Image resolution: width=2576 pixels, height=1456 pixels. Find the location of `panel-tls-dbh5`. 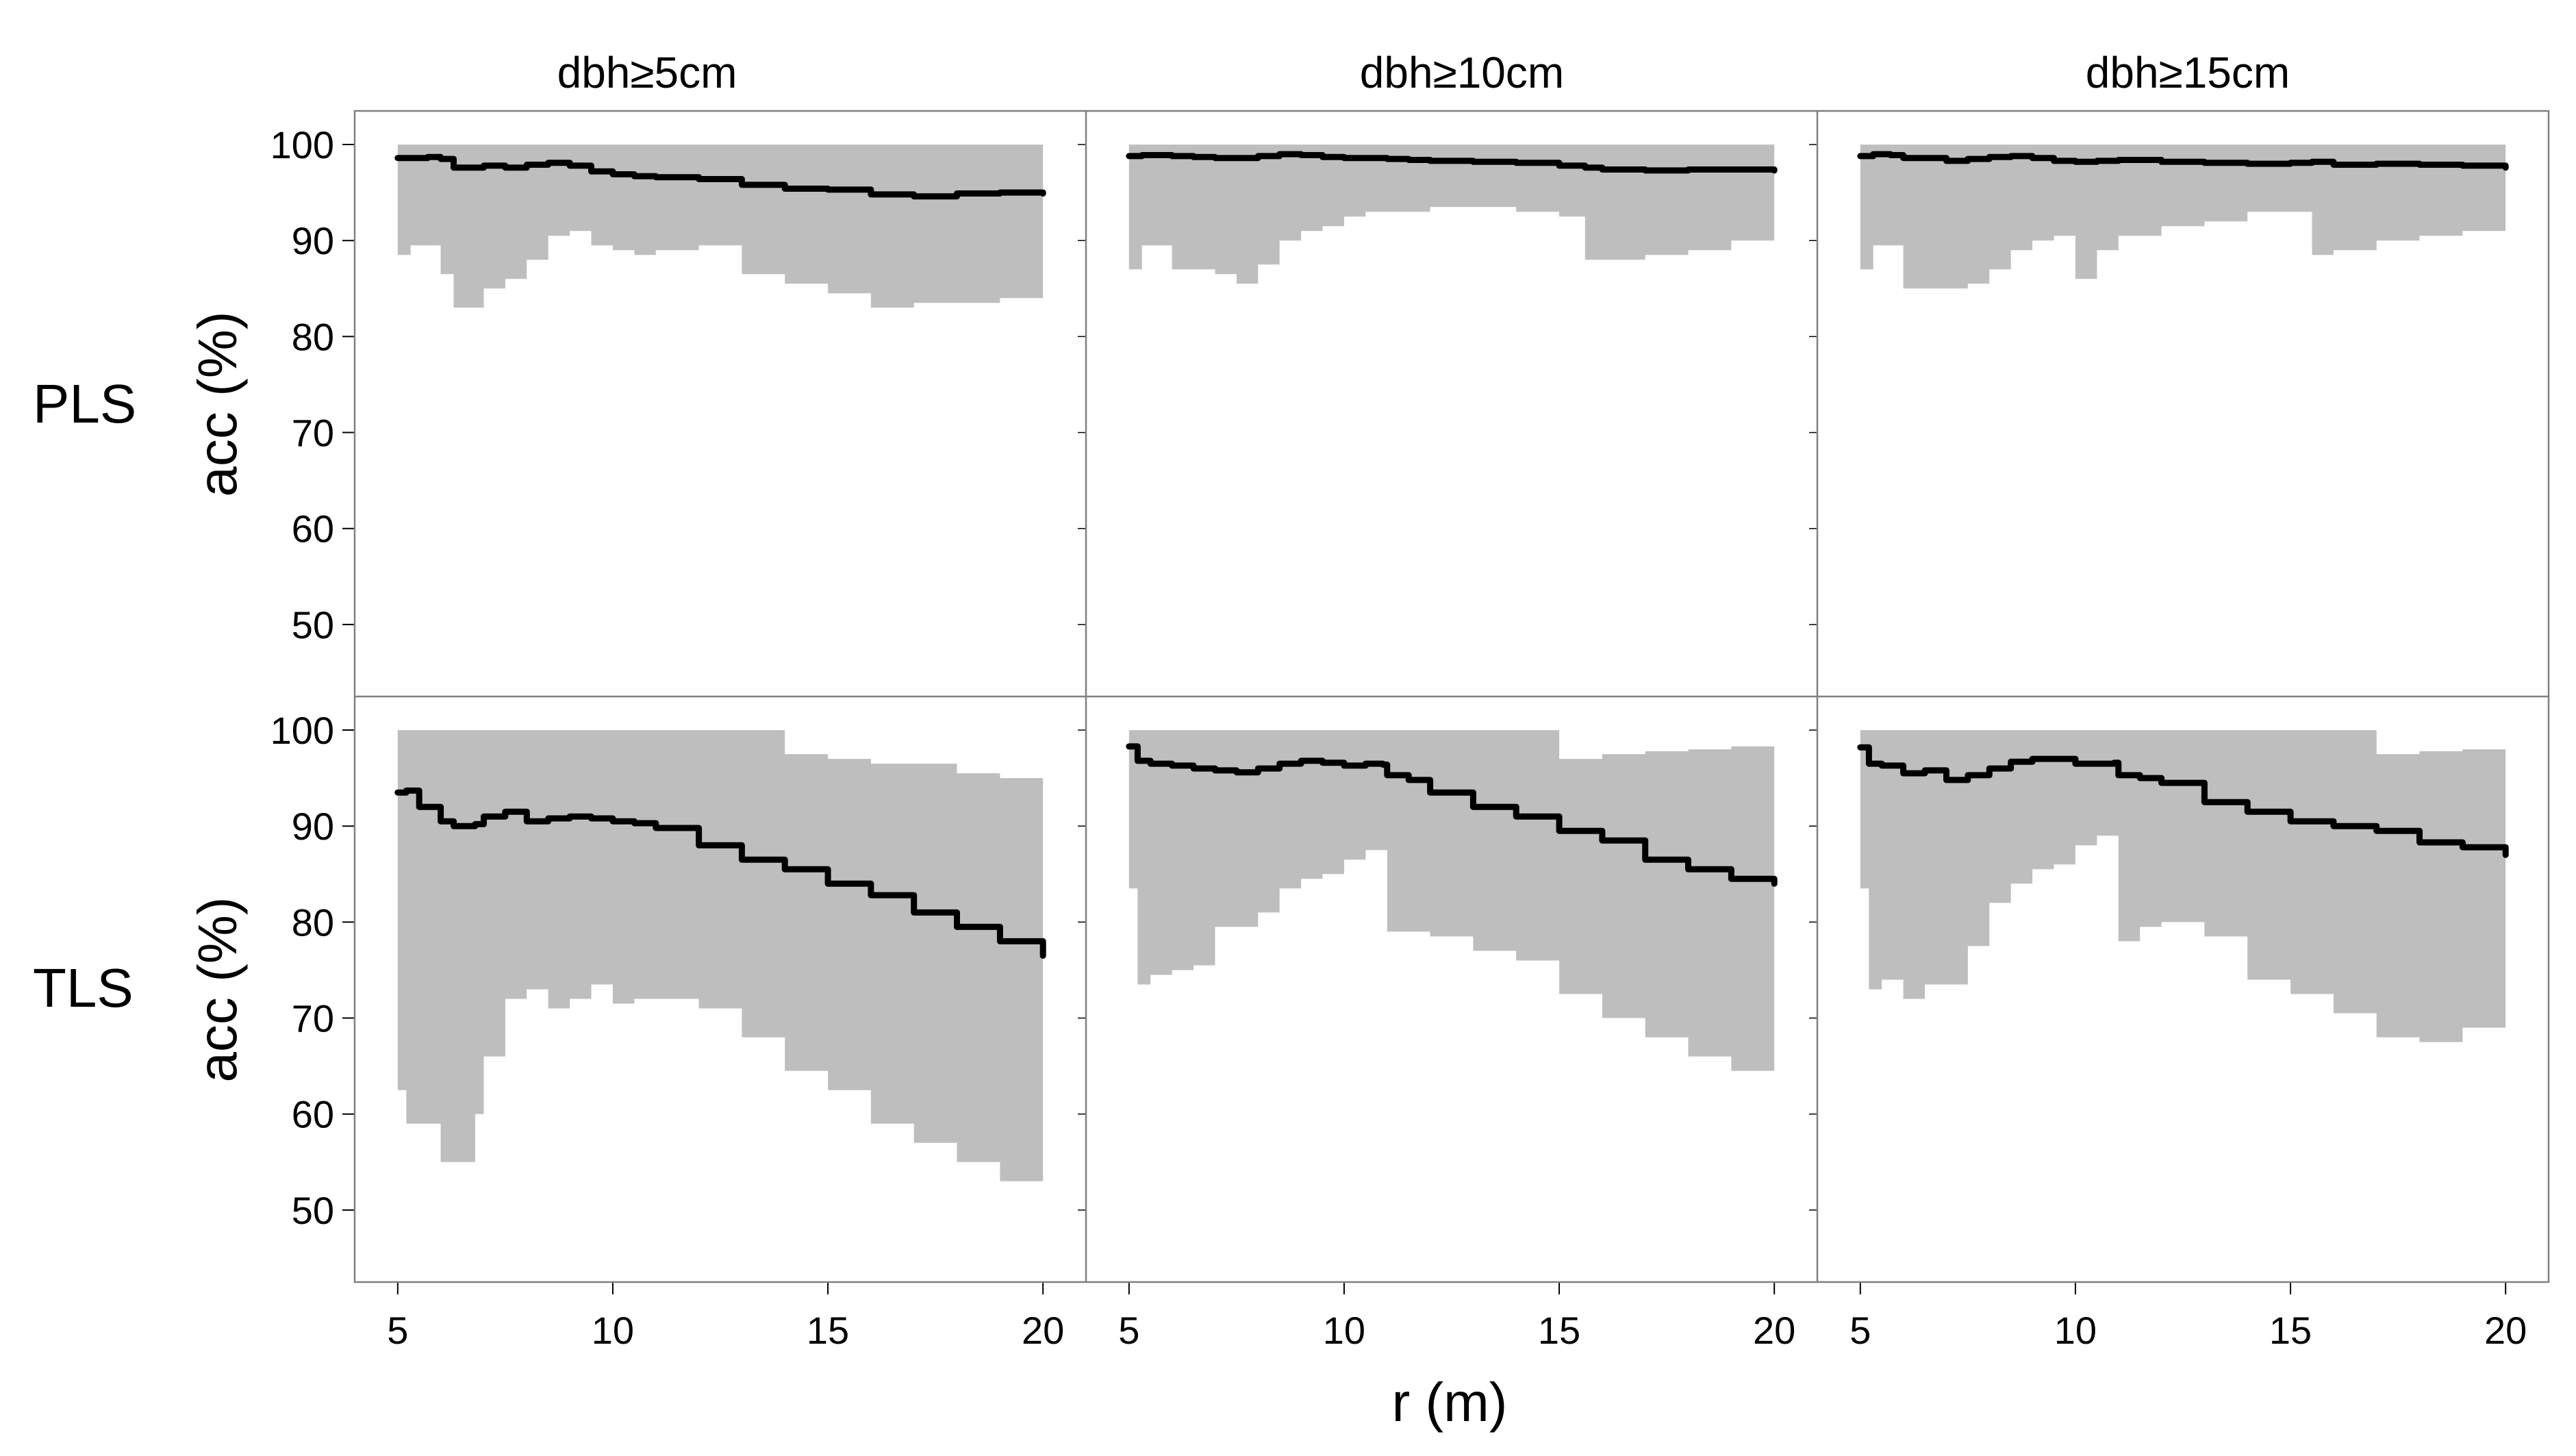

panel-tls-dbh5 is located at coordinates (720, 965).